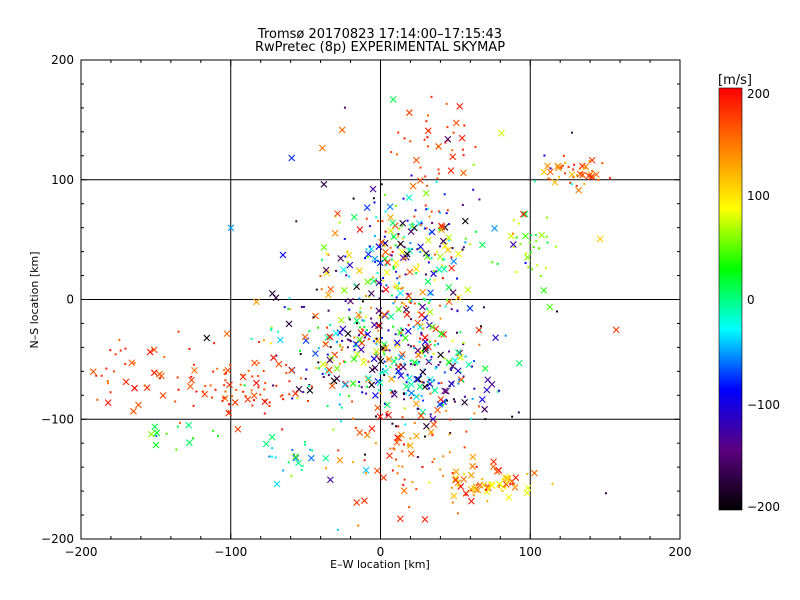  What do you see at coordinates (680, 552) in the screenshot?
I see `x-tick-label: 200` at bounding box center [680, 552].